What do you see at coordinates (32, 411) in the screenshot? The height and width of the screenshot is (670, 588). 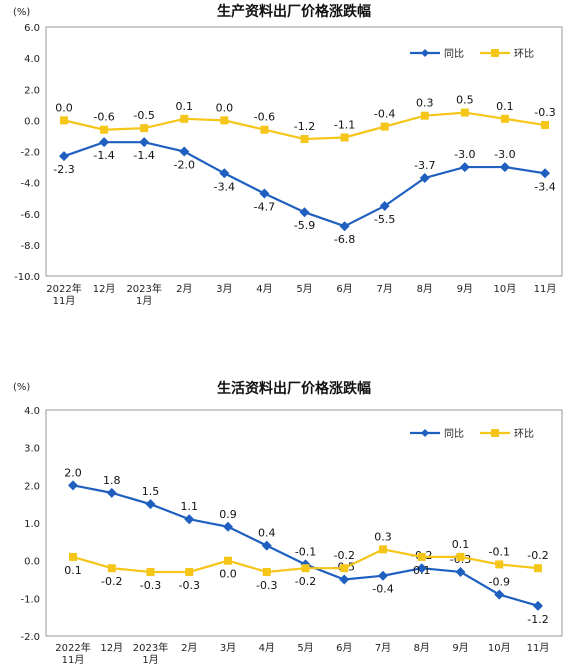 I see `y-tick-label: 4.0` at bounding box center [32, 411].